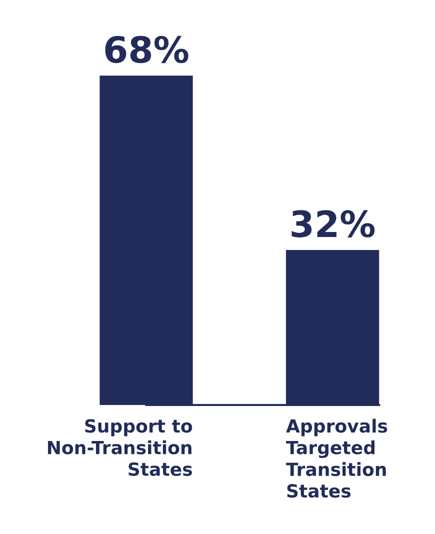 The image size is (435, 534). What do you see at coordinates (120, 447) in the screenshot?
I see `x-tick-label: Support to Non-Transition States` at bounding box center [120, 447].